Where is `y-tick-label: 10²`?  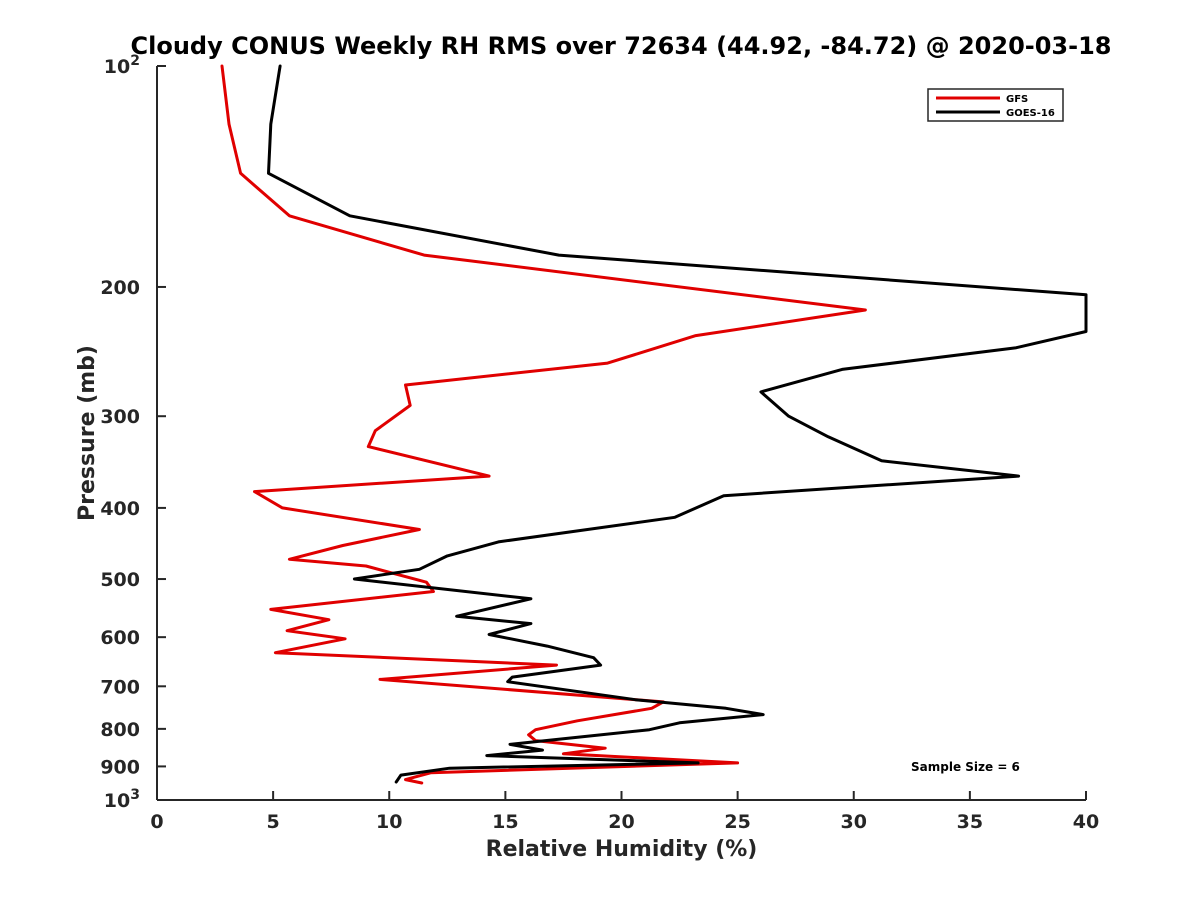 y-tick-label: 10² is located at coordinates (122, 65).